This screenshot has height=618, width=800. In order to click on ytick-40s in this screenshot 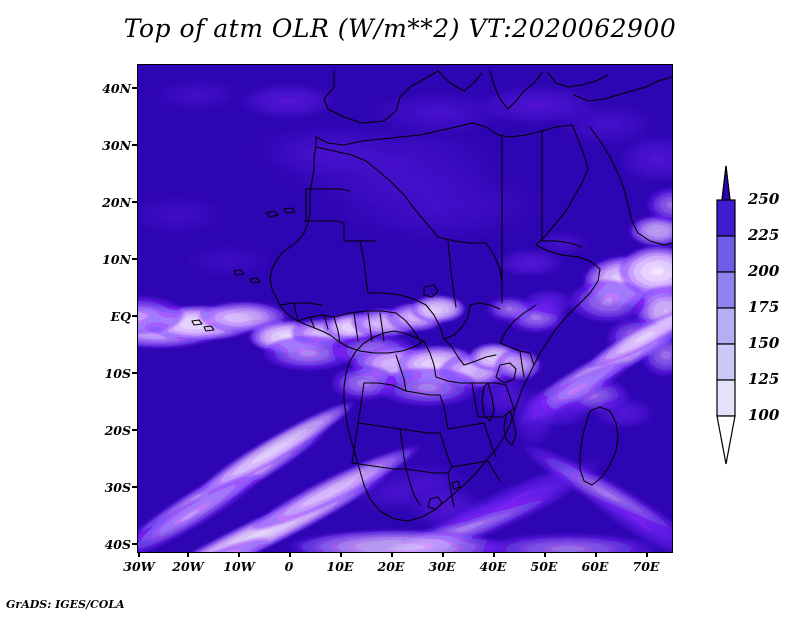, I will do `click(134, 544)`.